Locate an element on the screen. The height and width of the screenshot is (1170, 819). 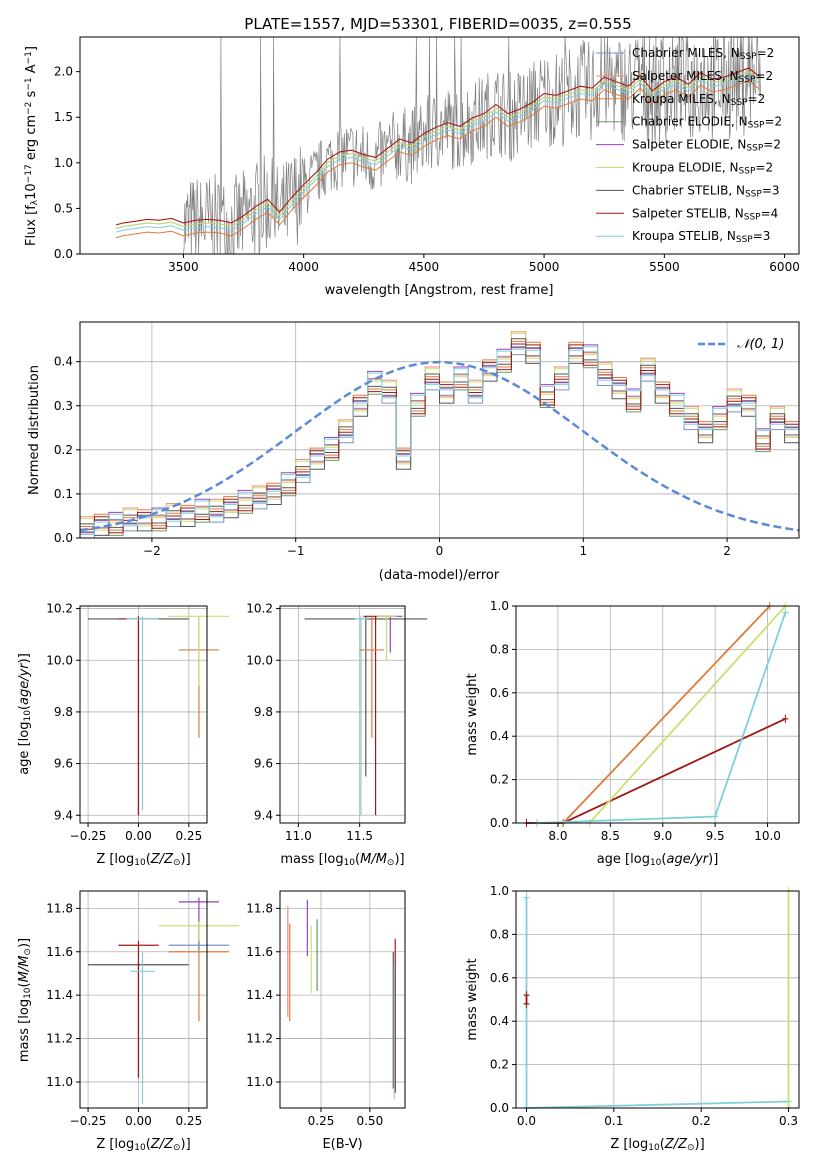
y-axis-label: Flux [fλ10−17 erg cm−2 s−1 A−1] is located at coordinates (32, 146).